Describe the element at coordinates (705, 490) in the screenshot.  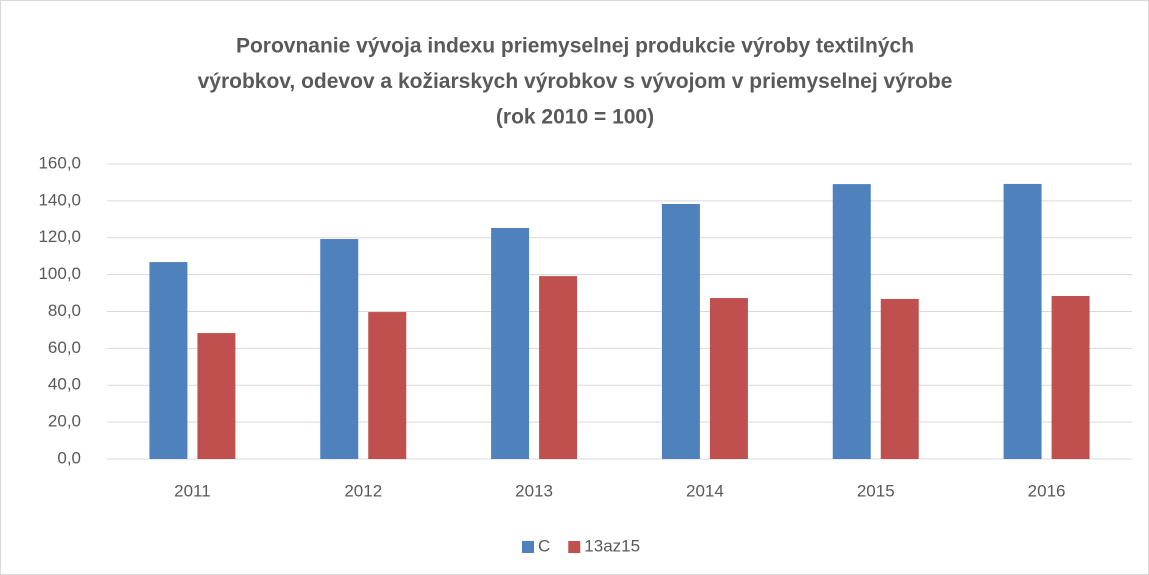
I see `x-tick-label: 2014` at that location.